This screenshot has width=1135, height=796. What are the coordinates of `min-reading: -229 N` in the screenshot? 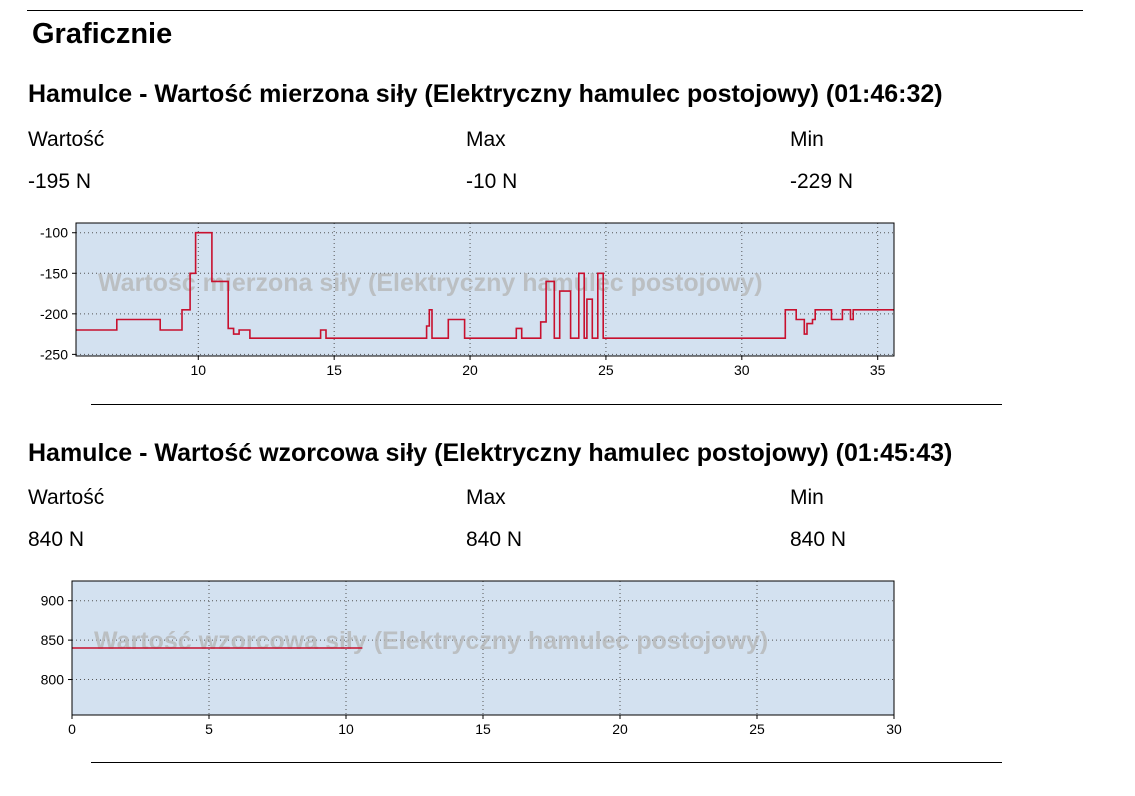 It's located at (822, 181).